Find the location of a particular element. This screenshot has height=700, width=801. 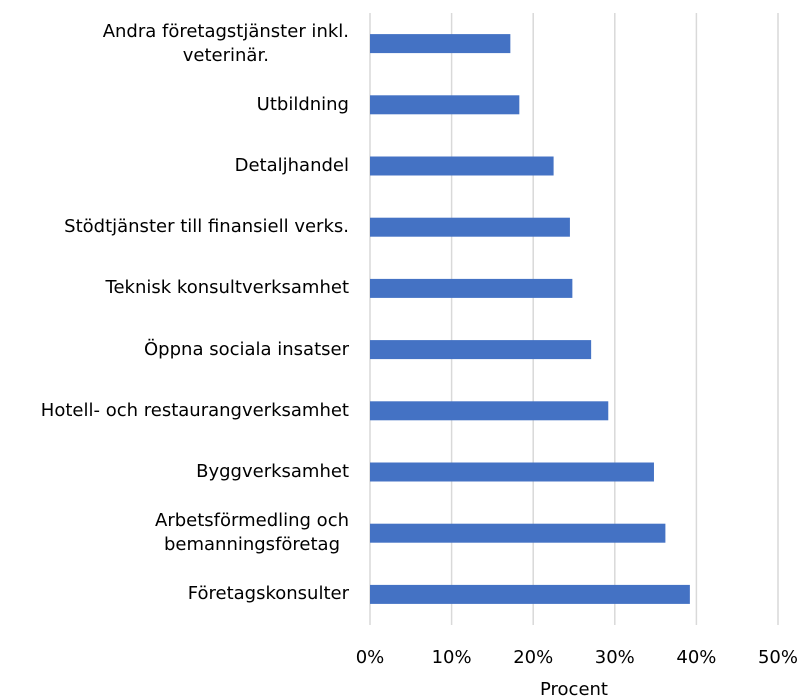

category-text: Utbildning is located at coordinates (302, 104).